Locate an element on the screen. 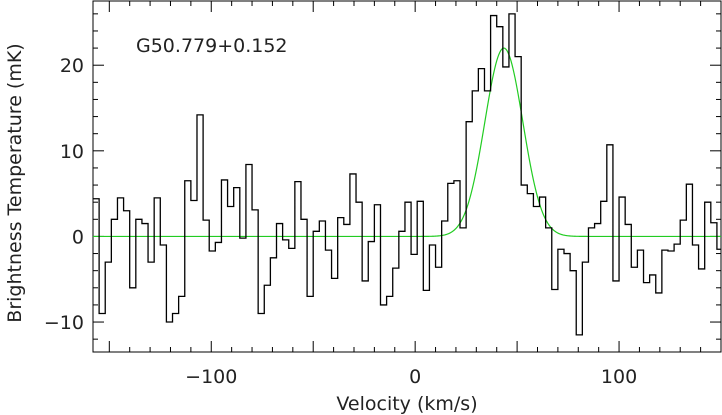  y-tick-label: 10 is located at coordinates (72, 152).